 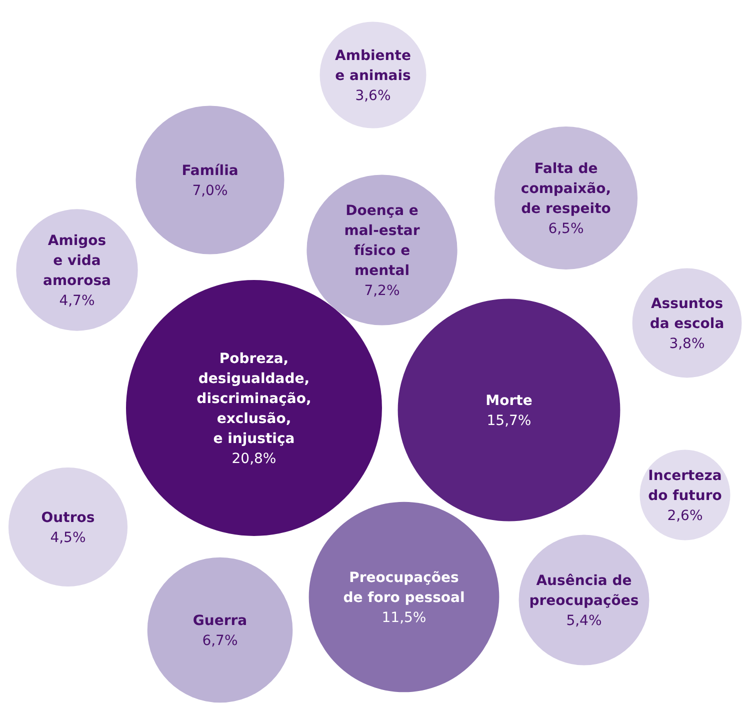 I want to click on category-label: Outros, so click(x=68, y=518).